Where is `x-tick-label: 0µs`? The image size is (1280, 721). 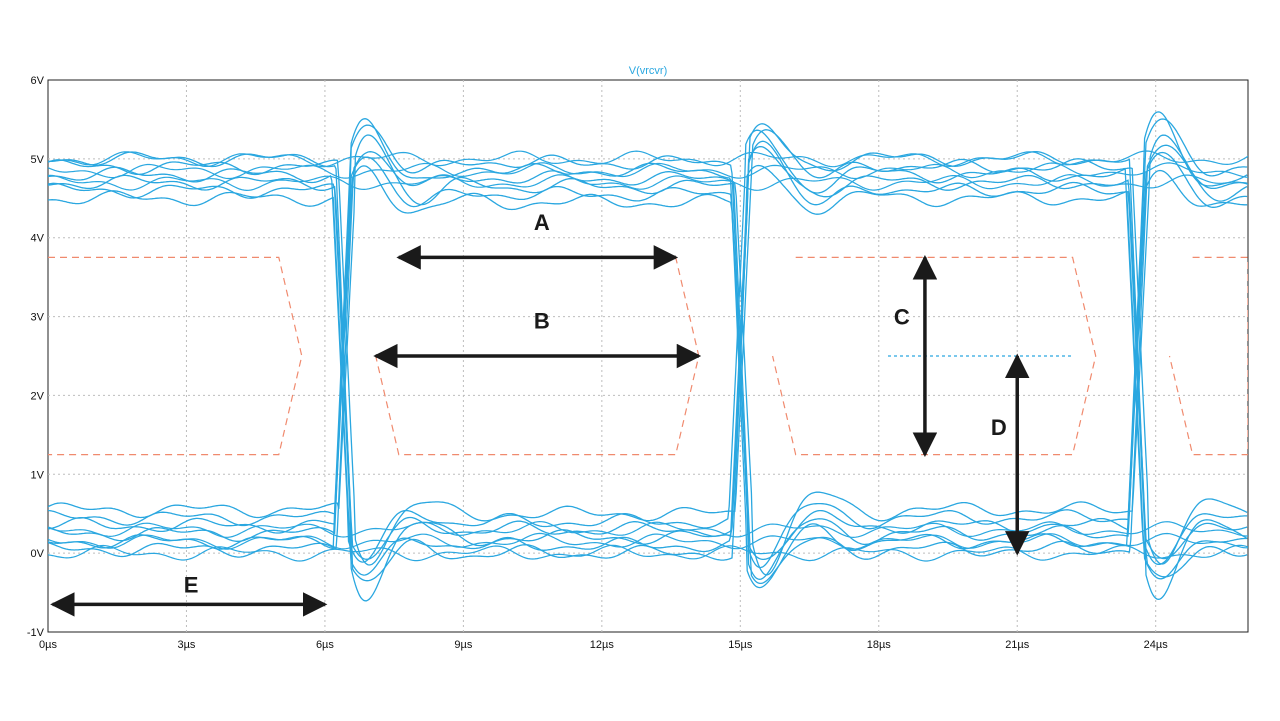 x-tick-label: 0µs is located at coordinates (48, 645).